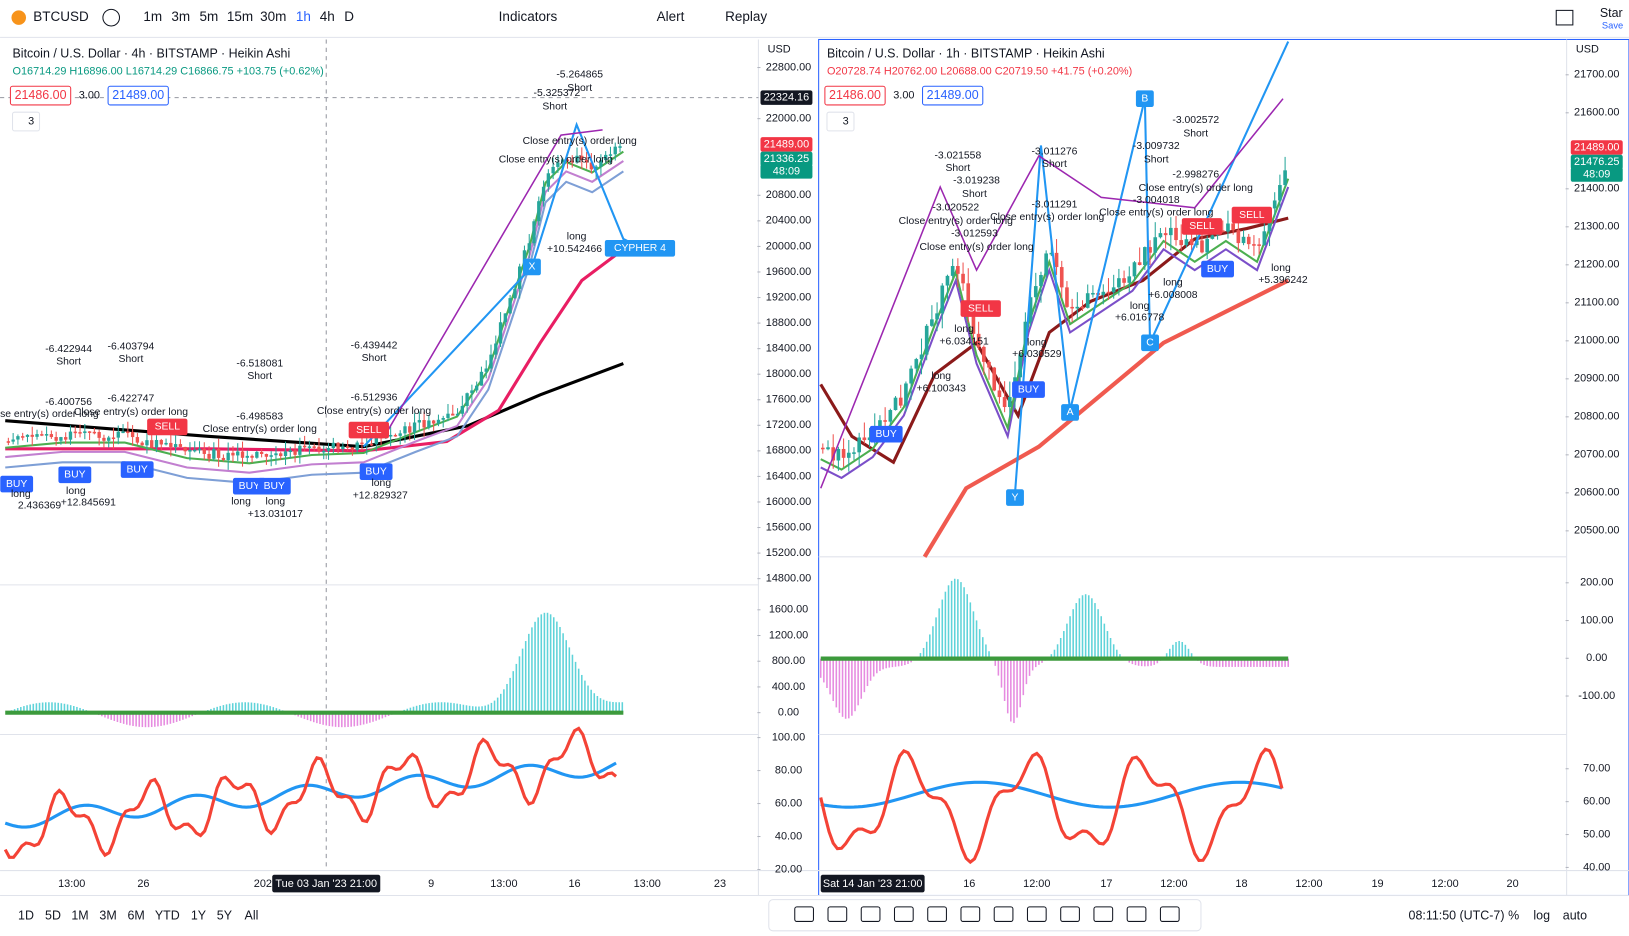 This screenshot has height=936, width=1629. Describe the element at coordinates (574, 249) in the screenshot. I see `strategy-label: +10.542466` at that location.